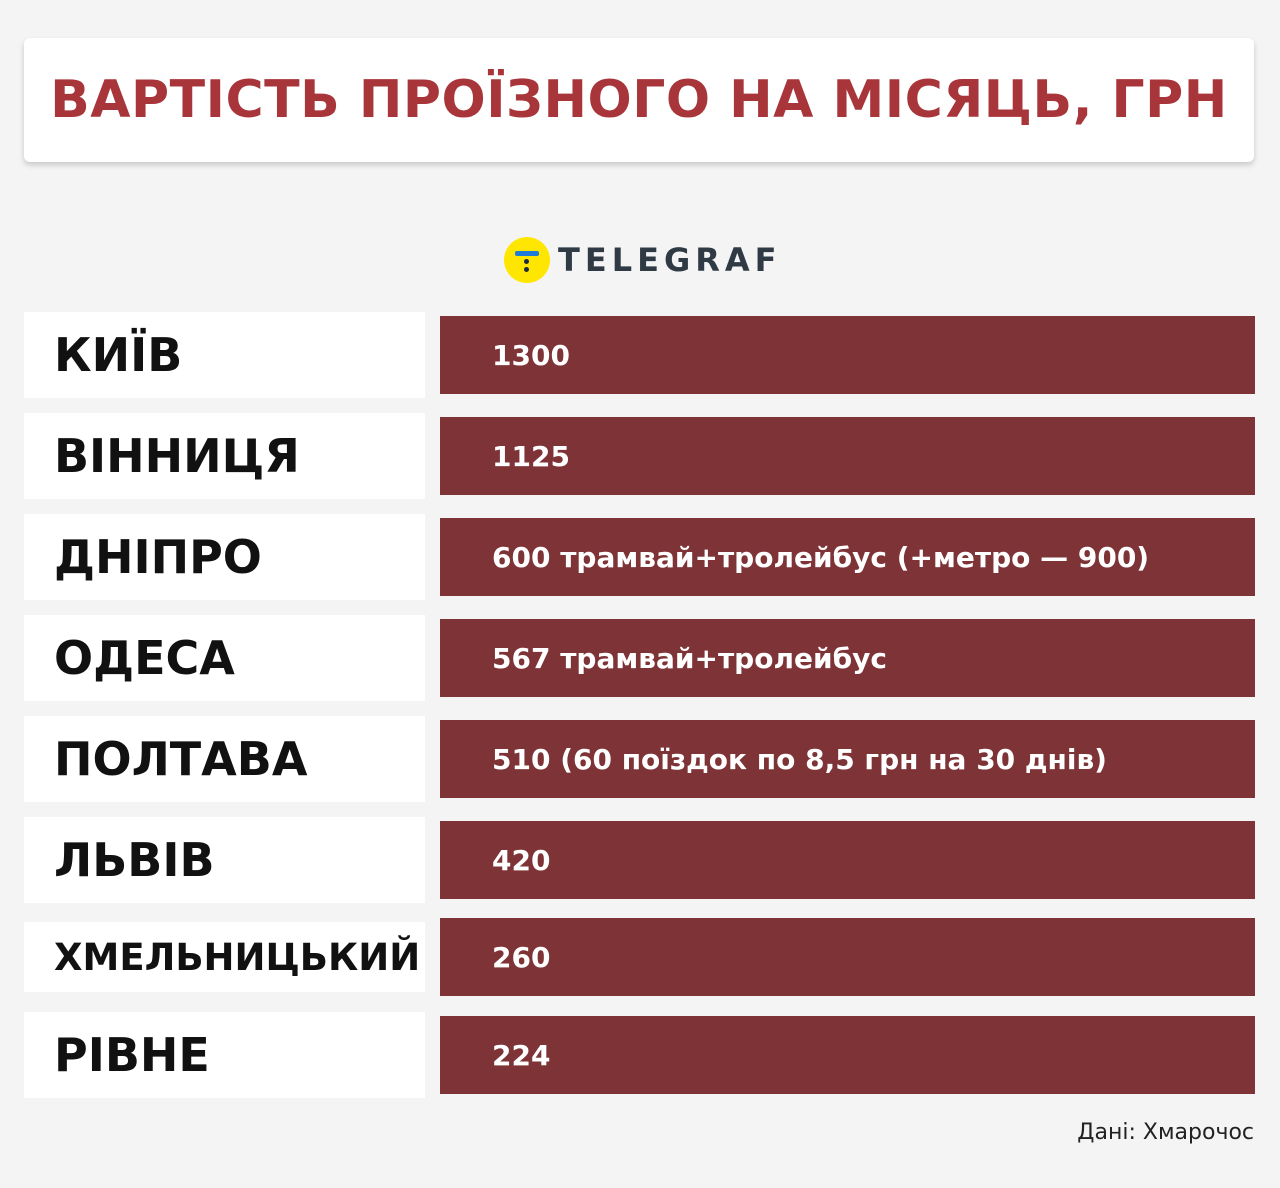 This screenshot has width=1280, height=1188. What do you see at coordinates (118, 355) in the screenshot?
I see `city-name: КИЇВ` at bounding box center [118, 355].